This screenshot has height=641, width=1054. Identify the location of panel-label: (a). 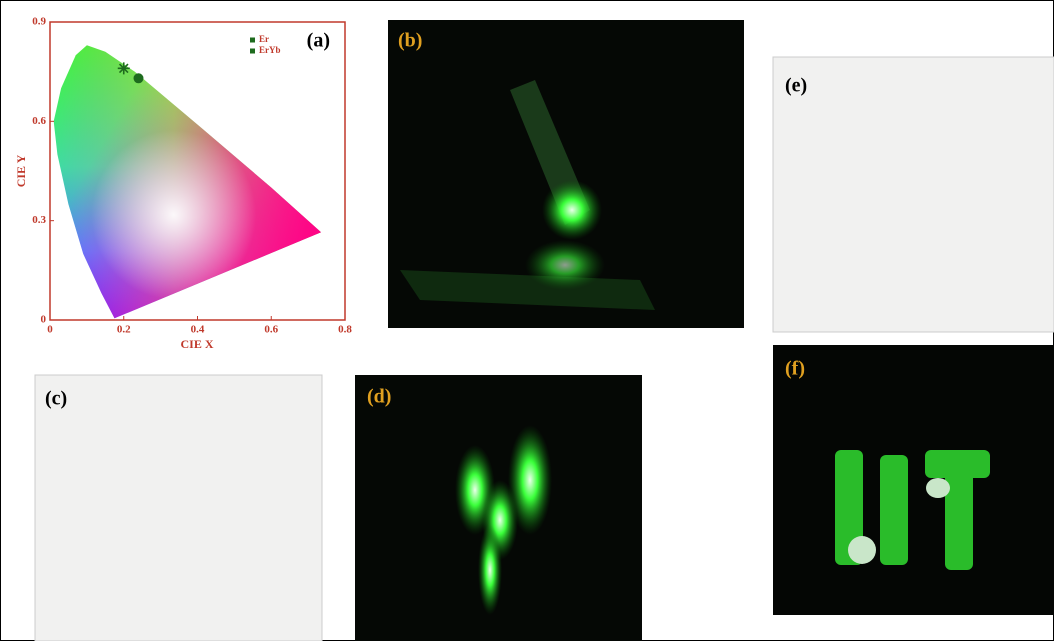
(318, 41).